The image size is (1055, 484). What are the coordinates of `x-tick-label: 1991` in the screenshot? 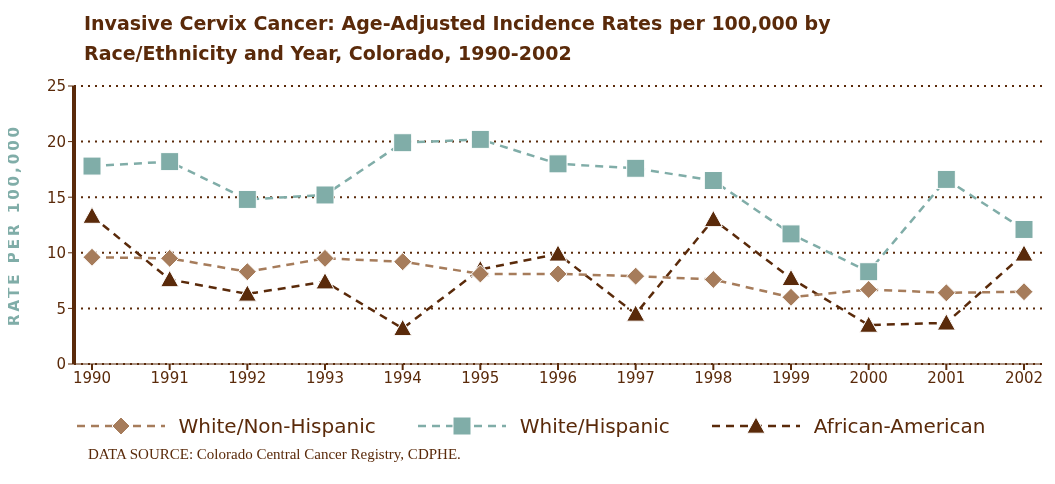 It's located at (169, 377).